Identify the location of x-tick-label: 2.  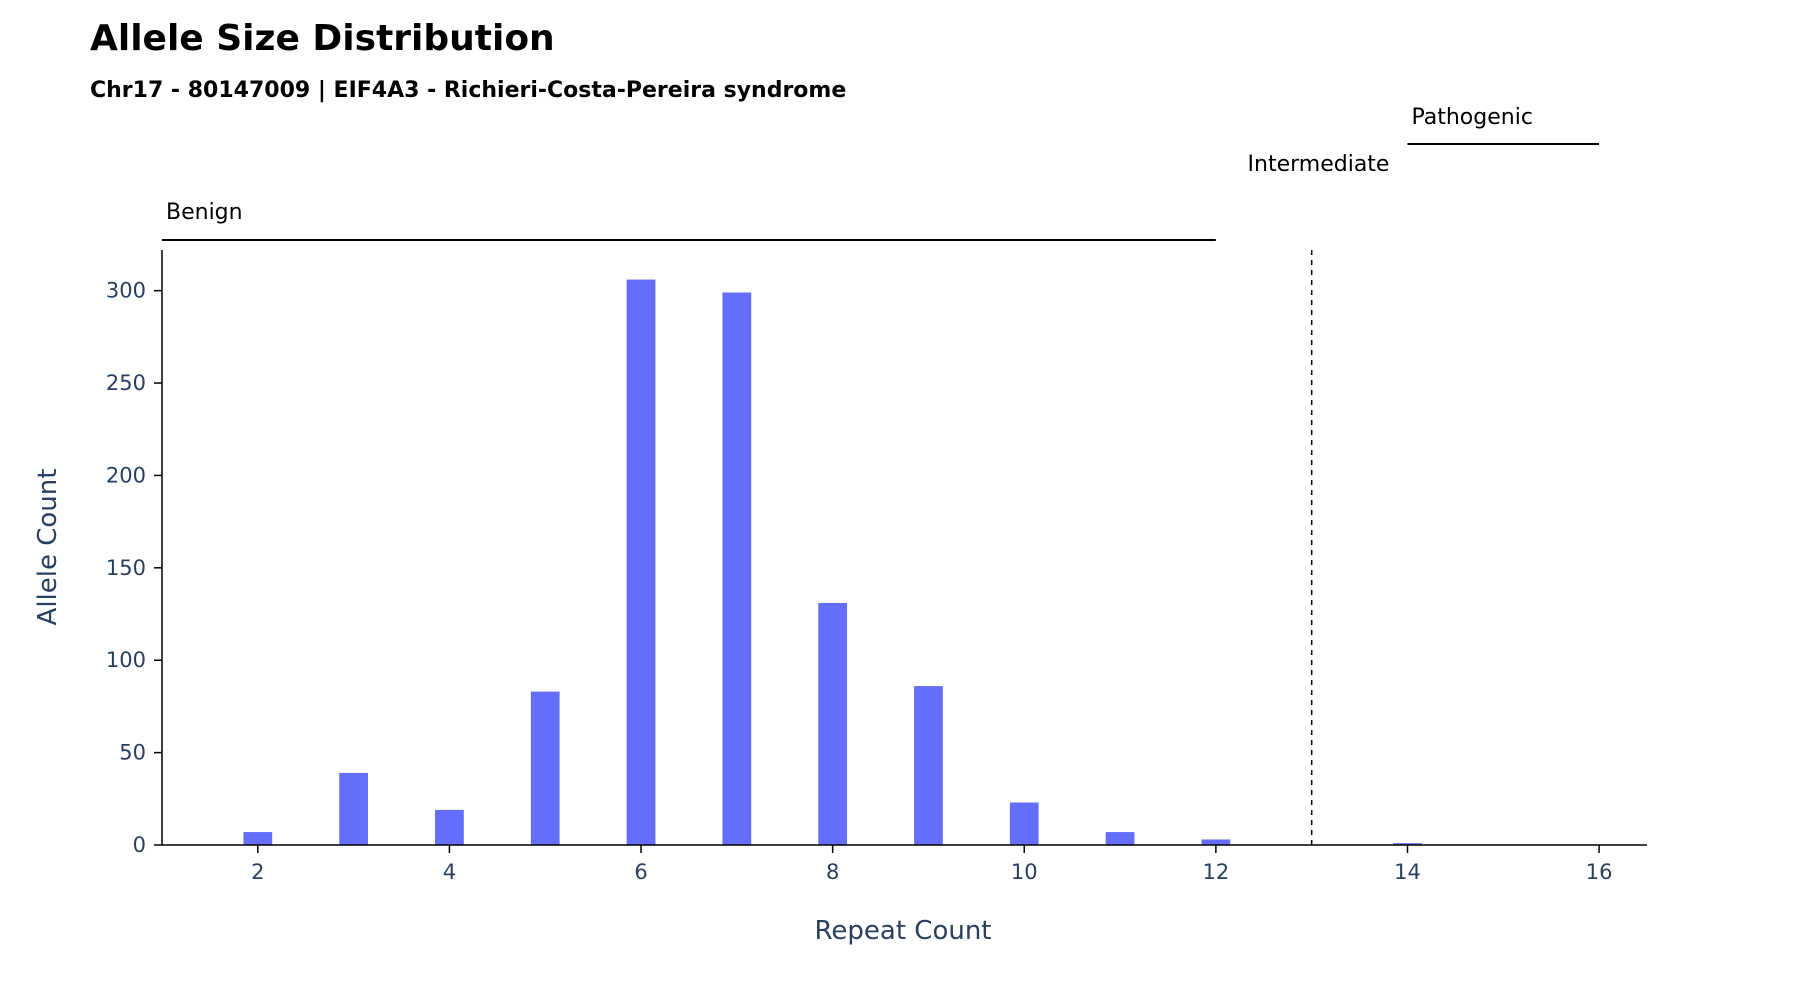
(257, 872).